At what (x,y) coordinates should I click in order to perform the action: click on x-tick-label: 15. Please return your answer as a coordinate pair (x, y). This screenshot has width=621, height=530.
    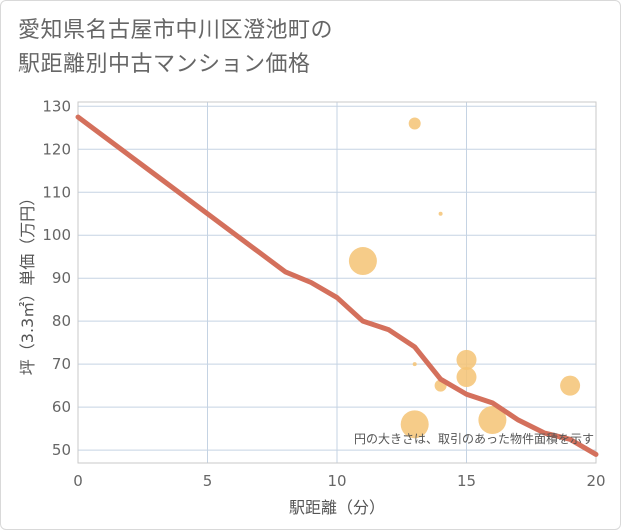
    Looking at the image, I should click on (466, 481).